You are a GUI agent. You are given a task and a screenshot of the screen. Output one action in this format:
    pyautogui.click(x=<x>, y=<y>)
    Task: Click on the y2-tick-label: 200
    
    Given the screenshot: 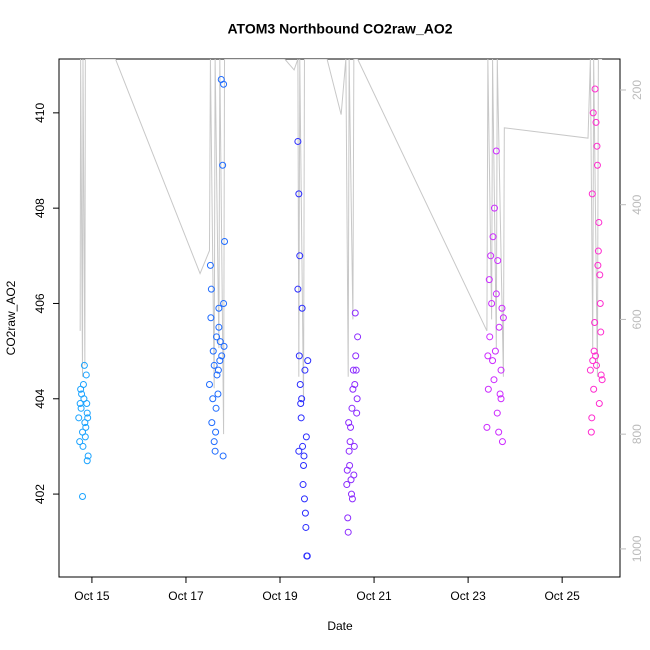 What is the action you would take?
    pyautogui.click(x=637, y=90)
    